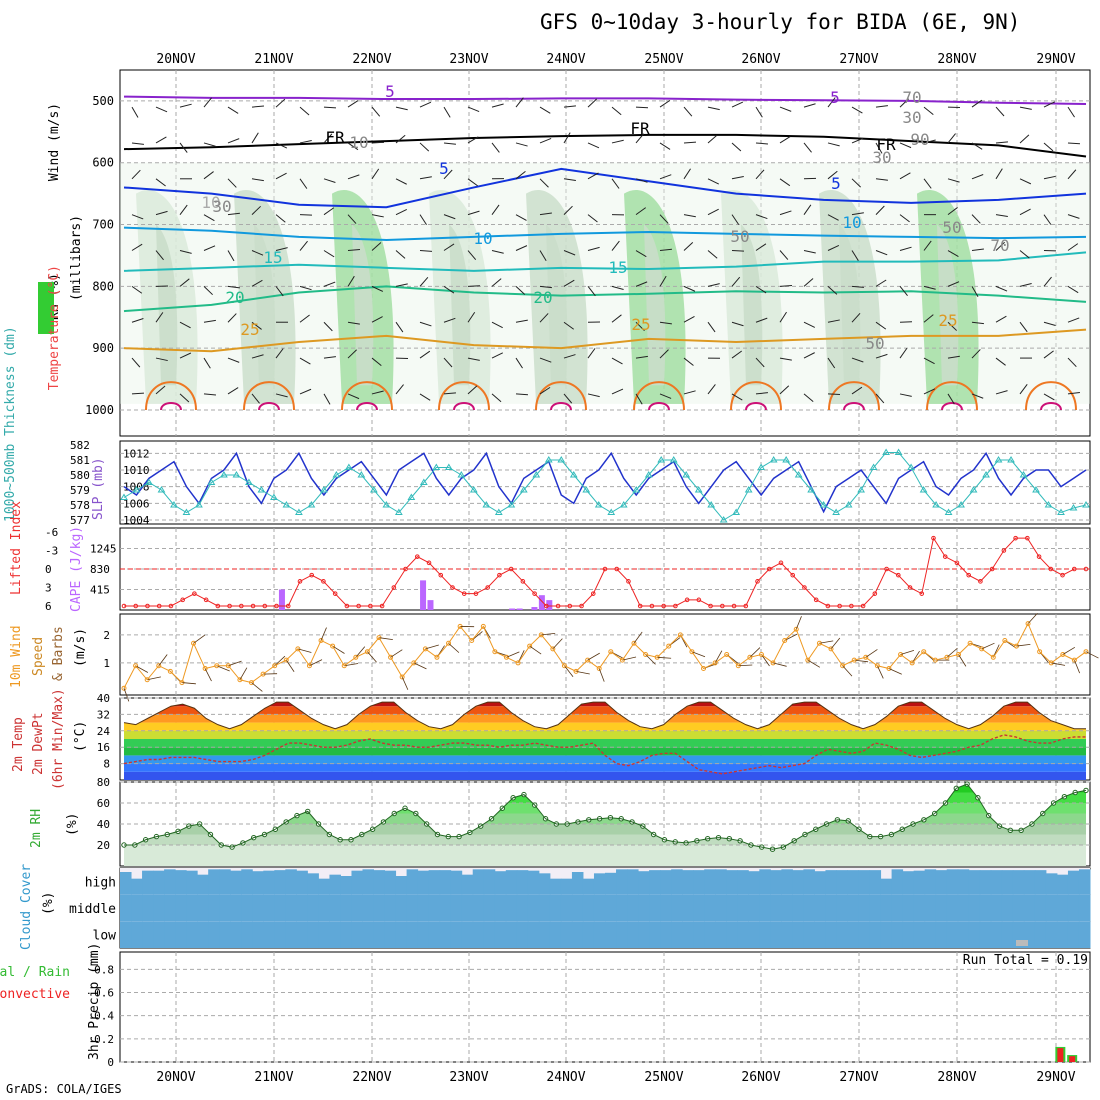  Describe the element at coordinates (1060, 1055) in the screenshot. I see `precip-convective-bar` at that location.